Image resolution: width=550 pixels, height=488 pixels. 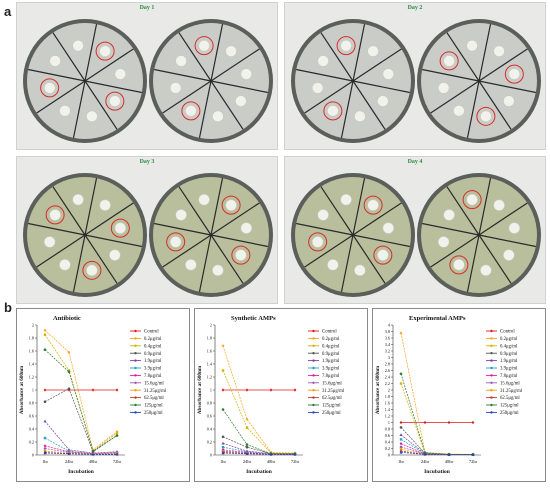 I want to click on legend-label: 0.4μg/ml, so click(x=331, y=346).